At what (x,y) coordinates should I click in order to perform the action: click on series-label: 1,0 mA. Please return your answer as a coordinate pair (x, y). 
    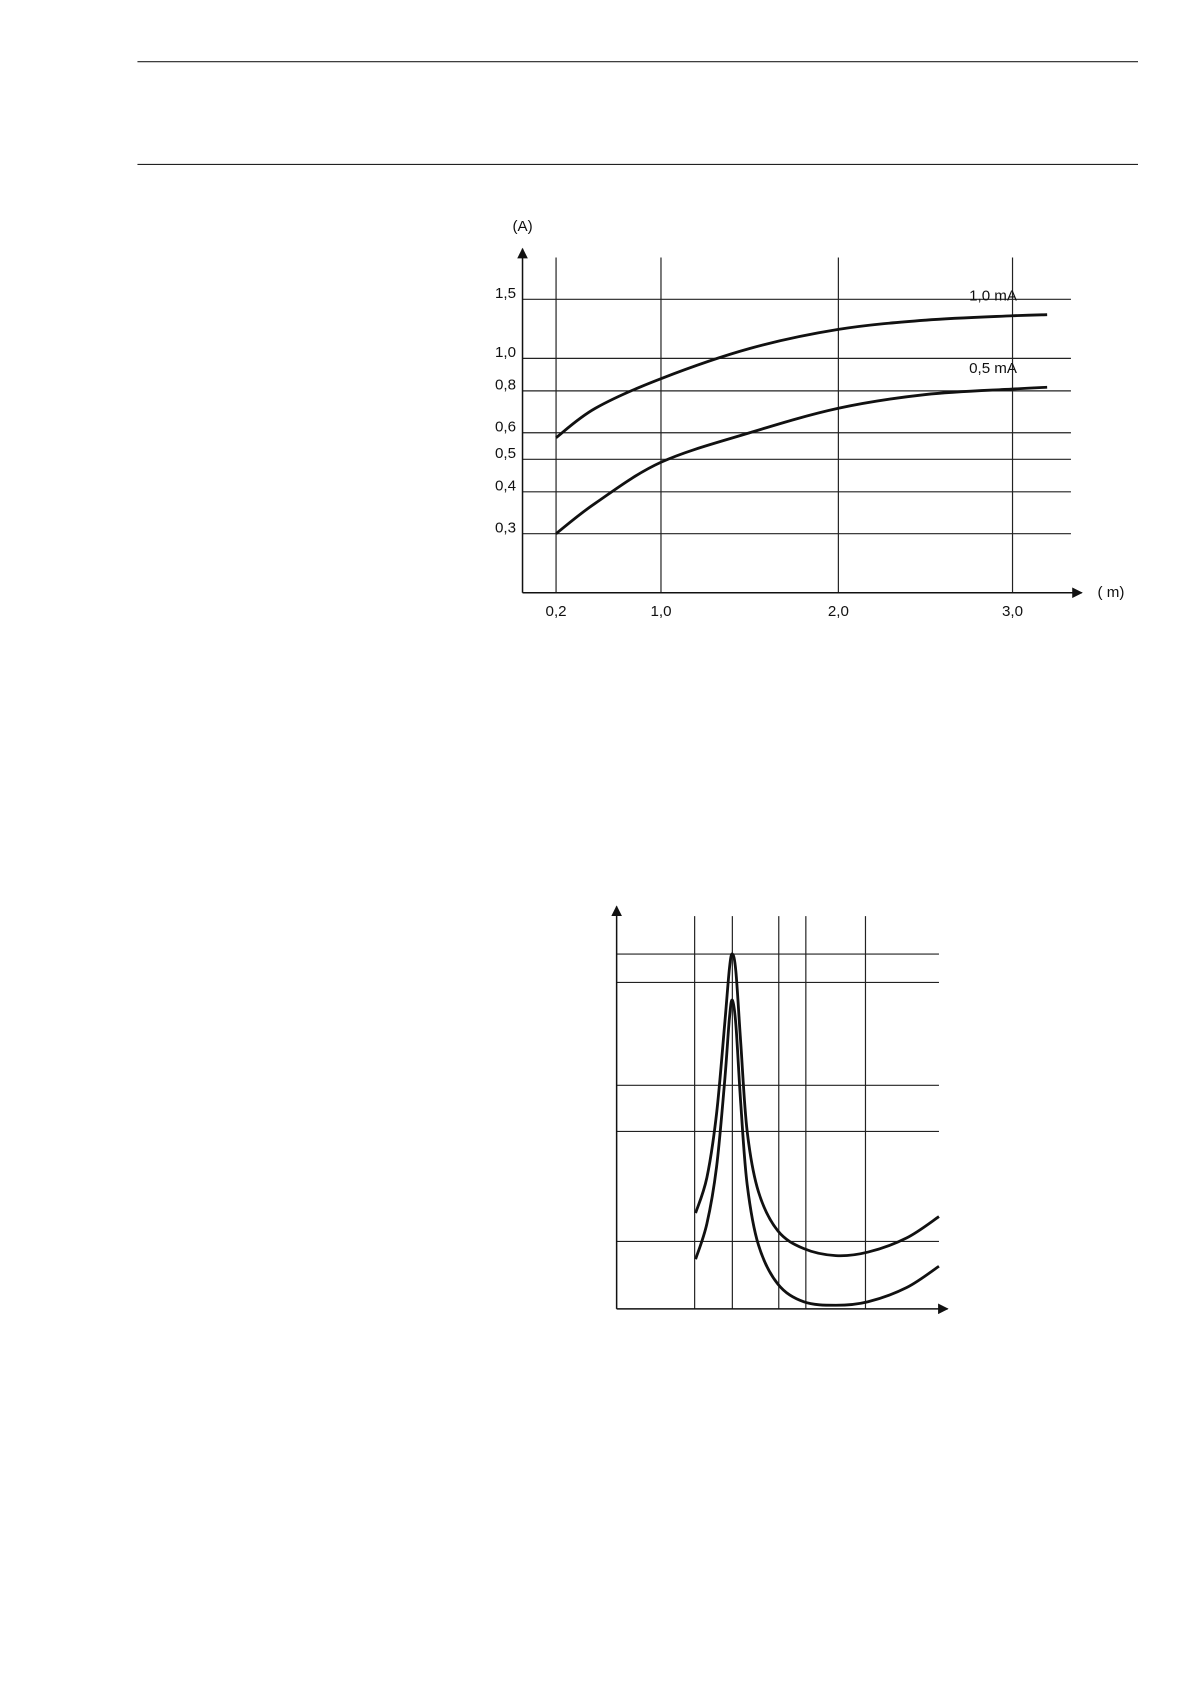
    Looking at the image, I should click on (993, 295).